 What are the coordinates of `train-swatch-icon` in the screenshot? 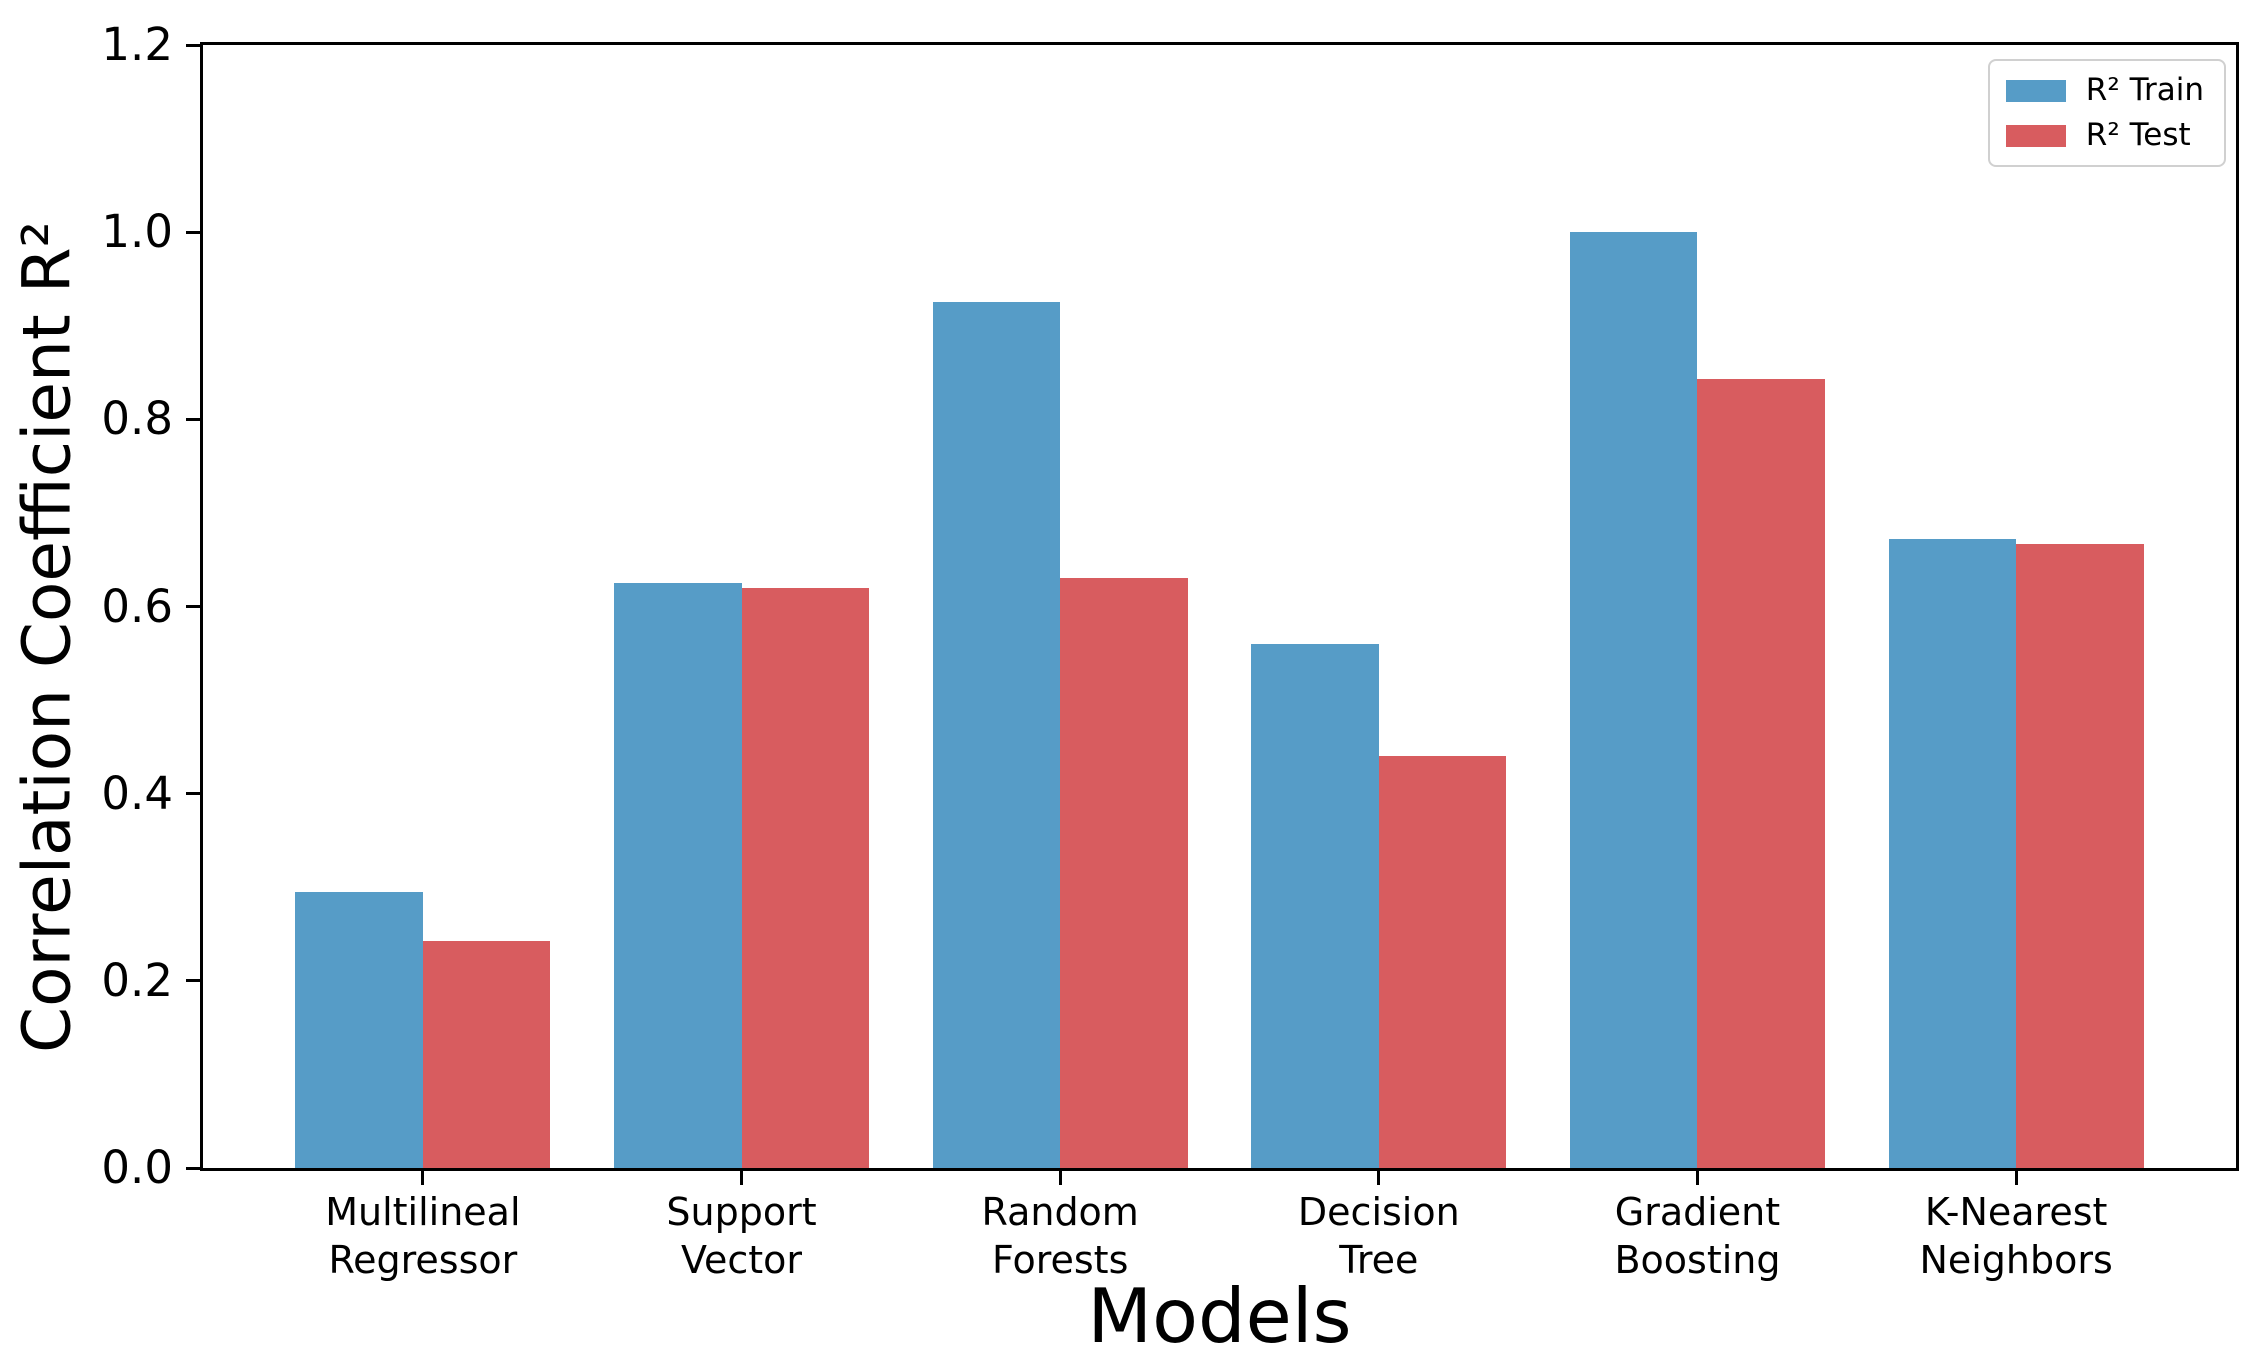 It's located at (2035, 90).